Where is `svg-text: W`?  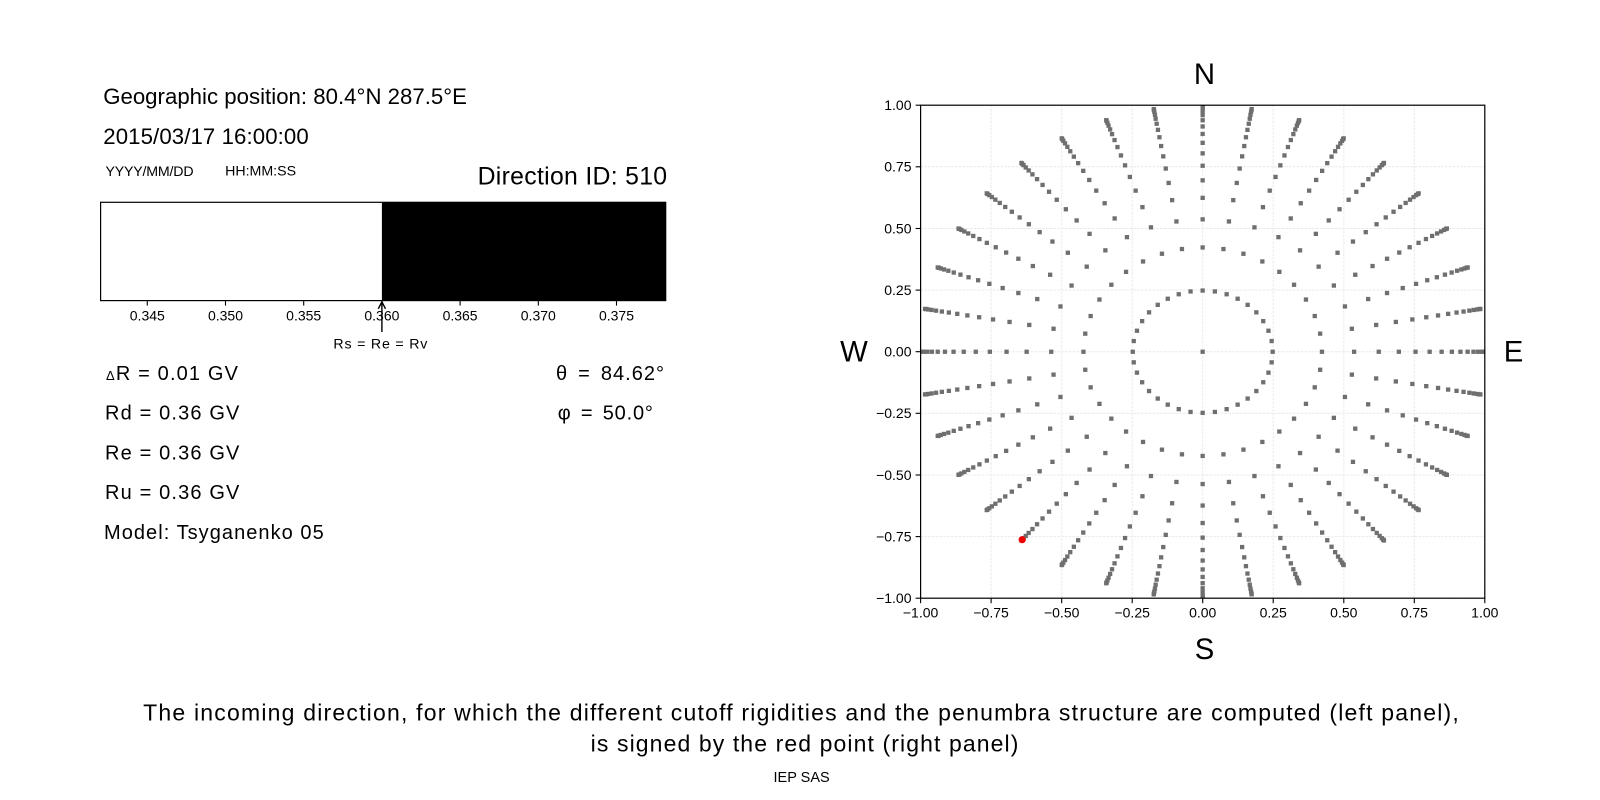
svg-text: W is located at coordinates (854, 352).